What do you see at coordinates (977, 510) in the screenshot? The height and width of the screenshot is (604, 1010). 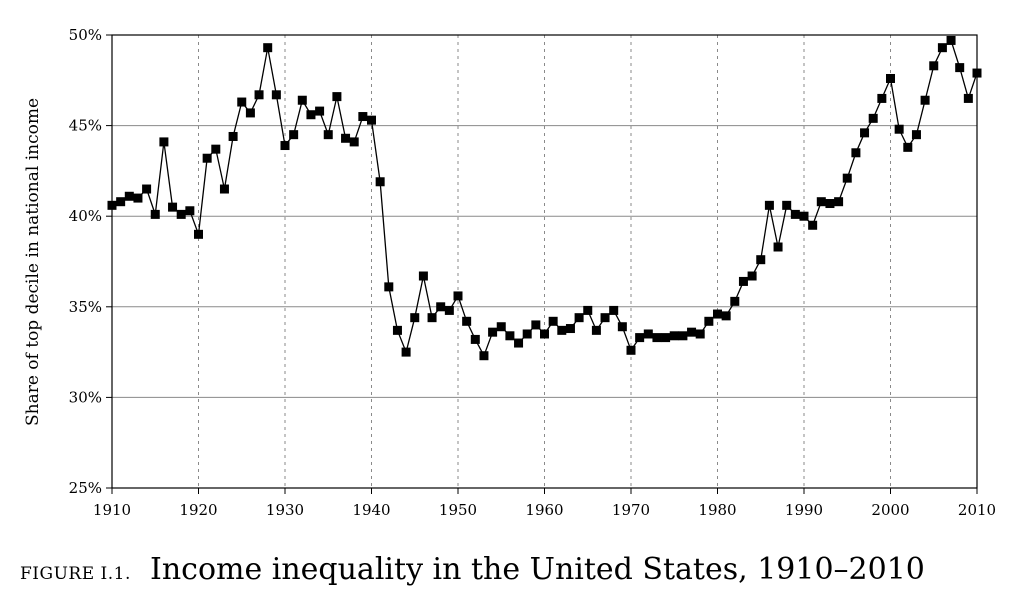 I see `x-tick-label: 2010` at bounding box center [977, 510].